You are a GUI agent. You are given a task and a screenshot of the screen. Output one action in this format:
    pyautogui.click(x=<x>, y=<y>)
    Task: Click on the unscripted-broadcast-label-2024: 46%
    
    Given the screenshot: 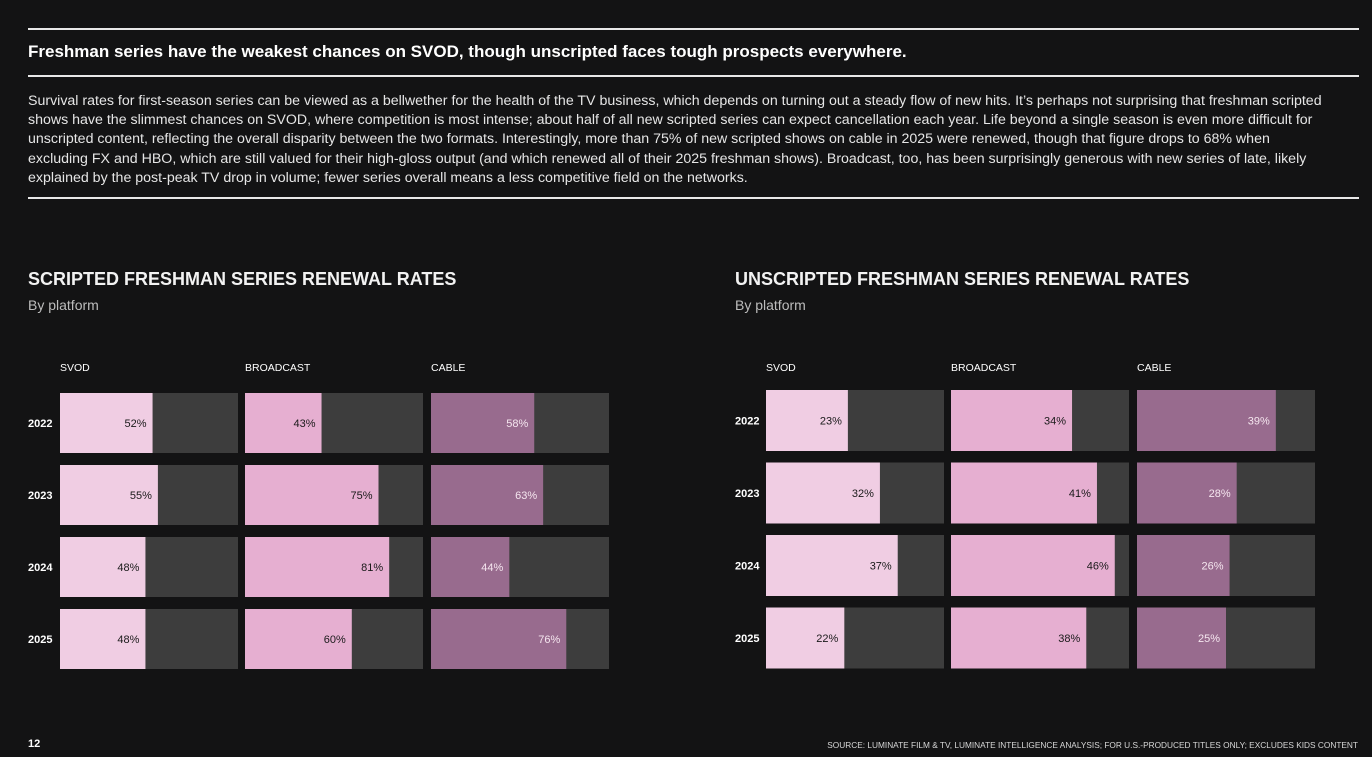 What is the action you would take?
    pyautogui.click(x=1098, y=567)
    